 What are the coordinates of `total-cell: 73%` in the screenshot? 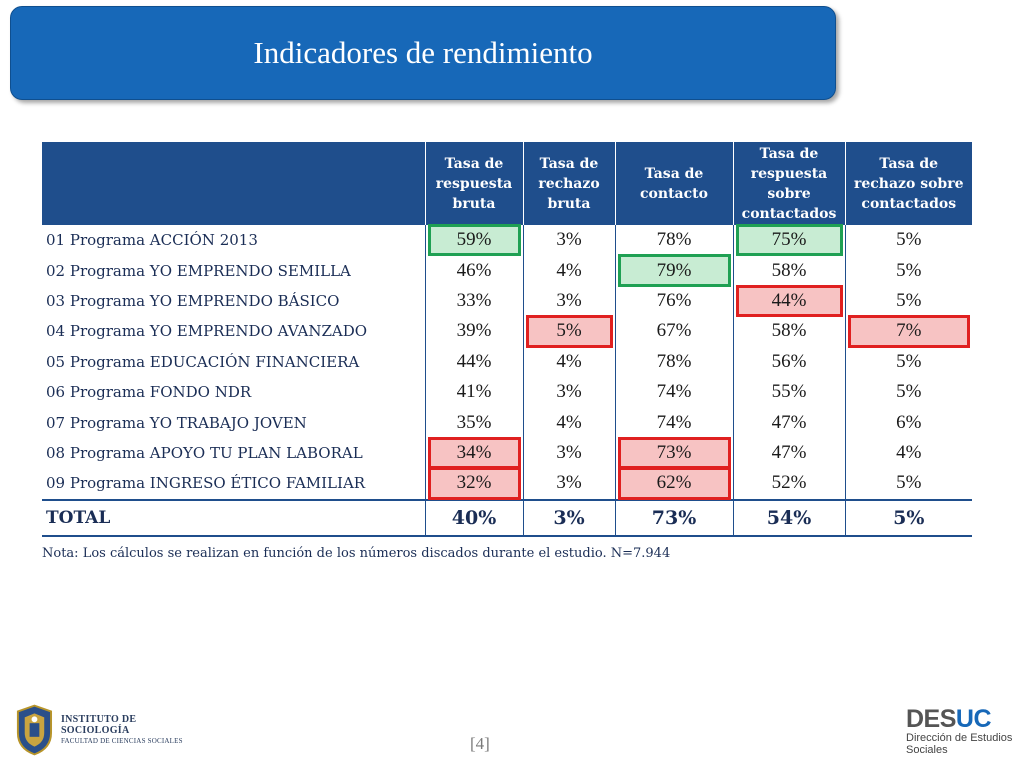 It's located at (674, 517).